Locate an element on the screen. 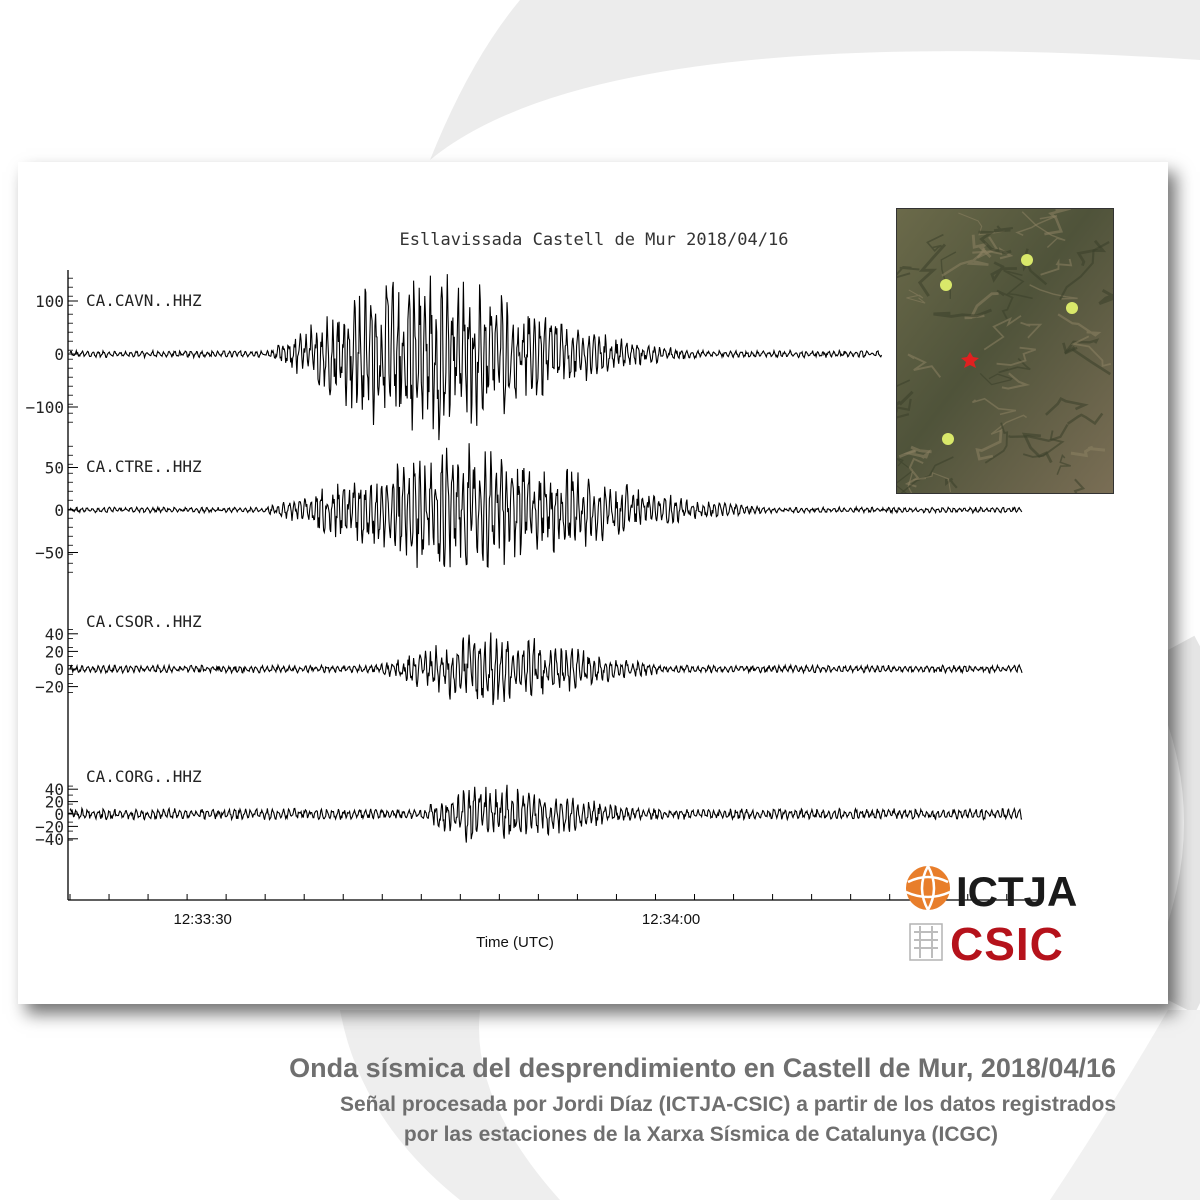  ictja-globe-icon is located at coordinates (928, 888).